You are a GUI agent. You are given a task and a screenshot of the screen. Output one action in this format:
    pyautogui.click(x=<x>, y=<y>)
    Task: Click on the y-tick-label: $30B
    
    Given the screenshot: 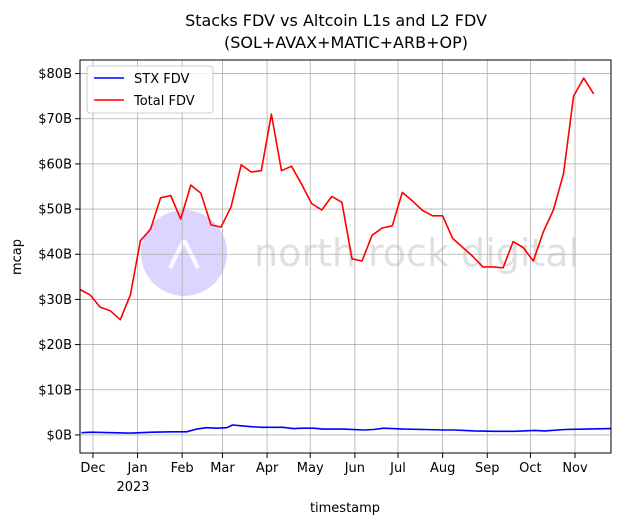 What is the action you would take?
    pyautogui.click(x=55, y=300)
    